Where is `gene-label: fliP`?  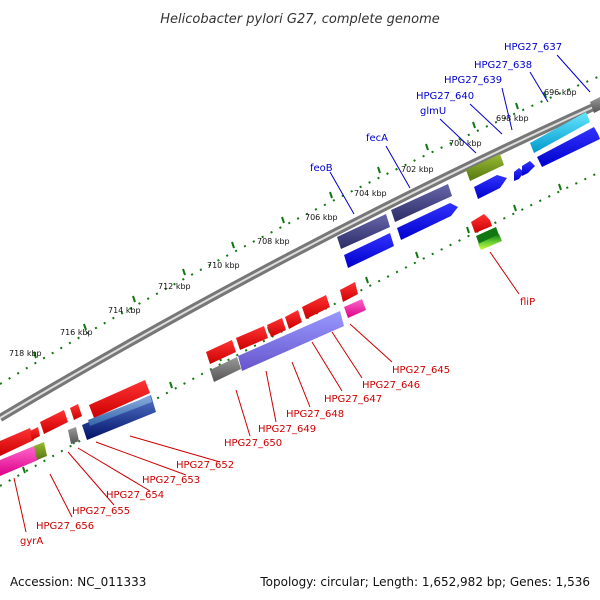 gene-label: fliP is located at coordinates (527, 302).